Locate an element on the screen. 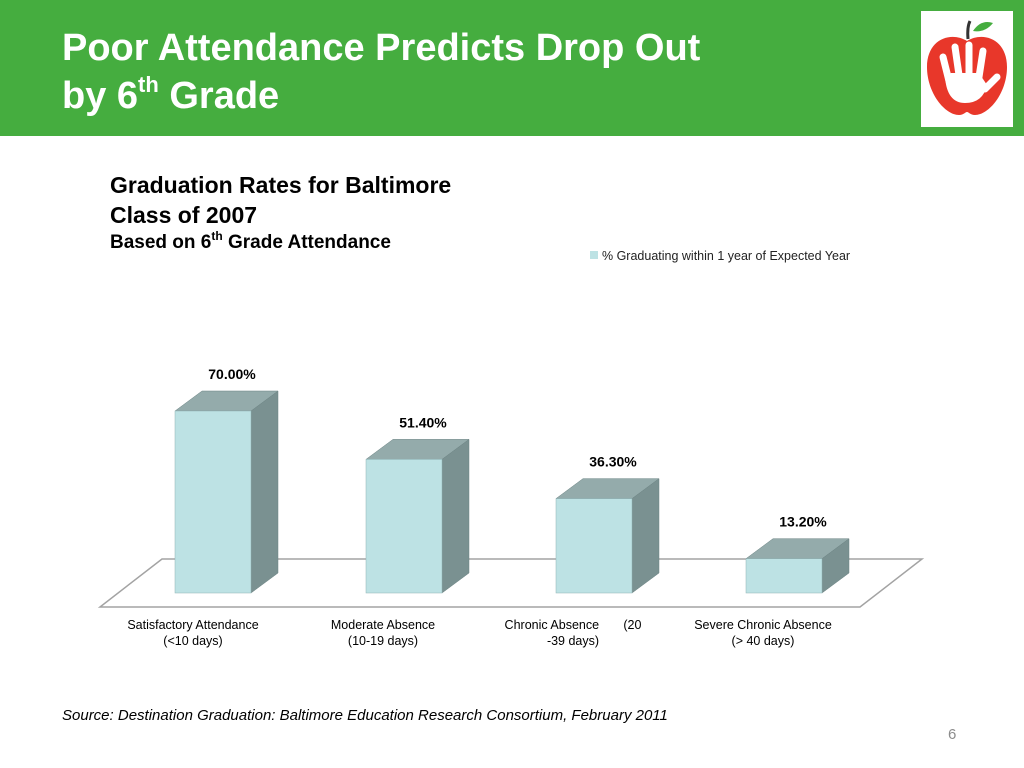 The height and width of the screenshot is (768, 1024). chart-title-line2: Class of 2007 is located at coordinates (184, 215).